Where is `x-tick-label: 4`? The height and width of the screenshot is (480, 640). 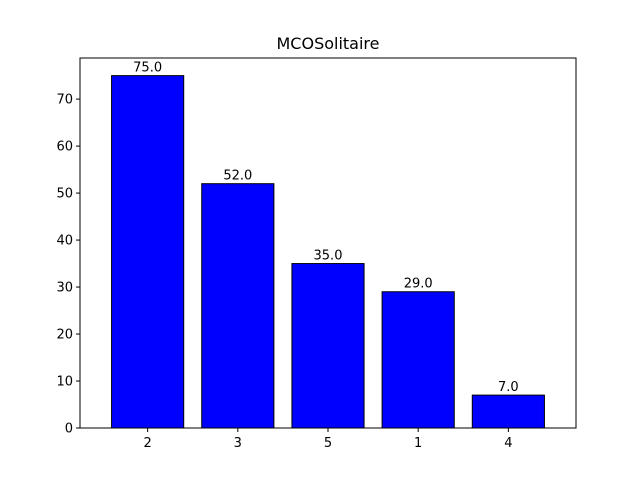
x-tick-label: 4 is located at coordinates (508, 443).